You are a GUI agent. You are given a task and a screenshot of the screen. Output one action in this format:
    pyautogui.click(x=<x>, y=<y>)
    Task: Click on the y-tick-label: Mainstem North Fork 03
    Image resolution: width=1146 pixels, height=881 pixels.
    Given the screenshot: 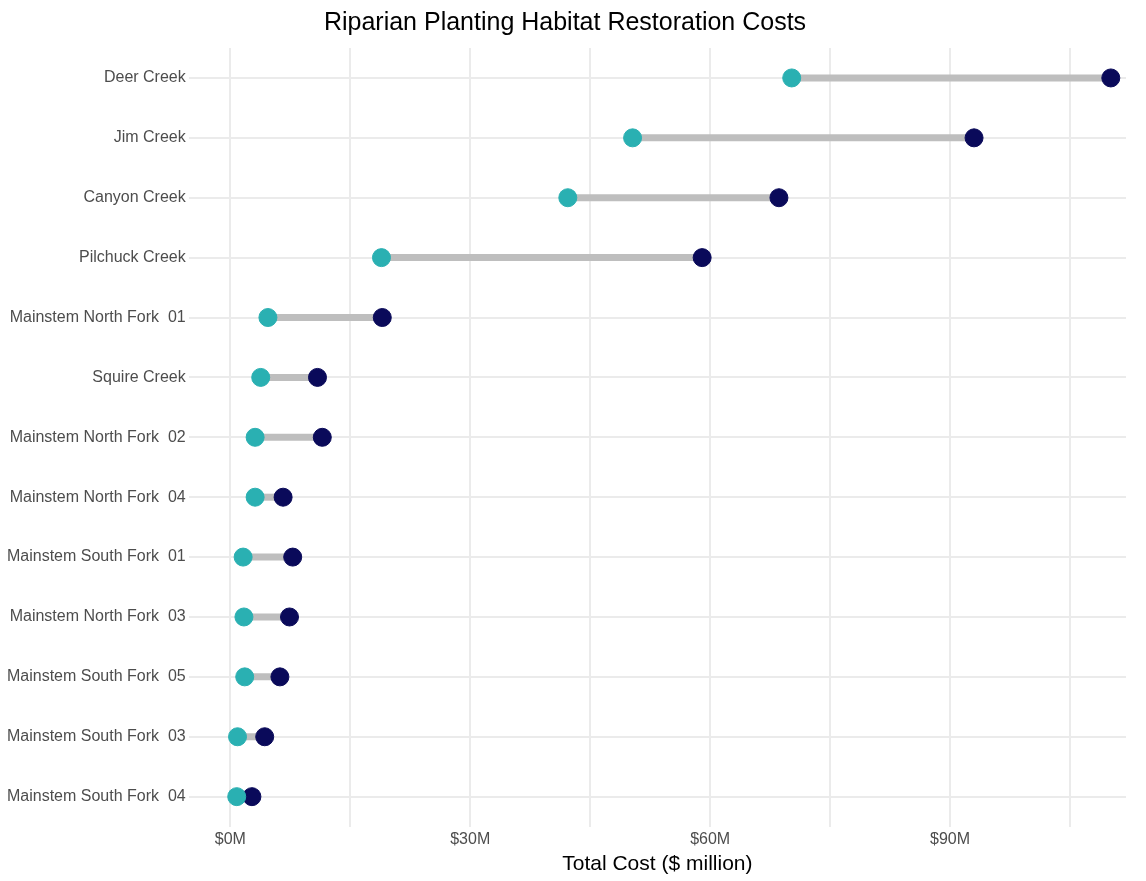 What is the action you would take?
    pyautogui.click(x=97, y=616)
    